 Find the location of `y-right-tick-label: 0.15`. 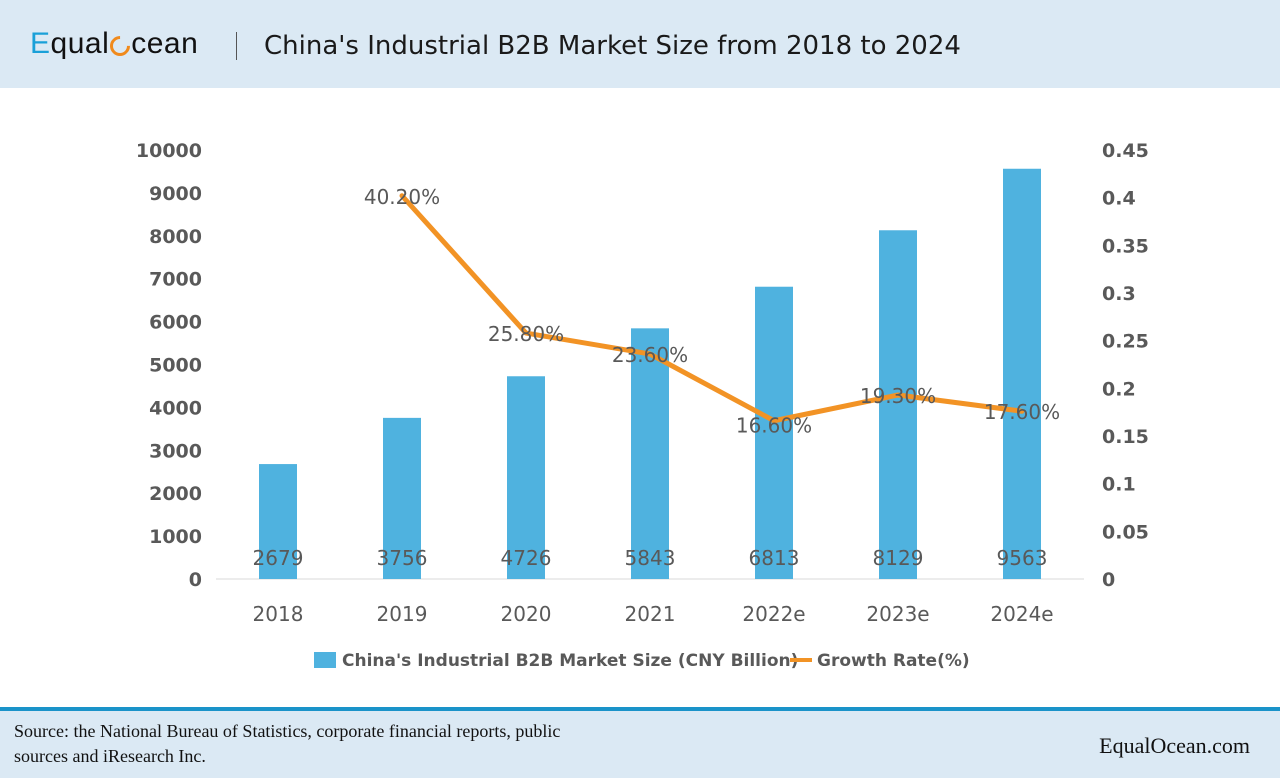

y-right-tick-label: 0.15 is located at coordinates (1125, 437).